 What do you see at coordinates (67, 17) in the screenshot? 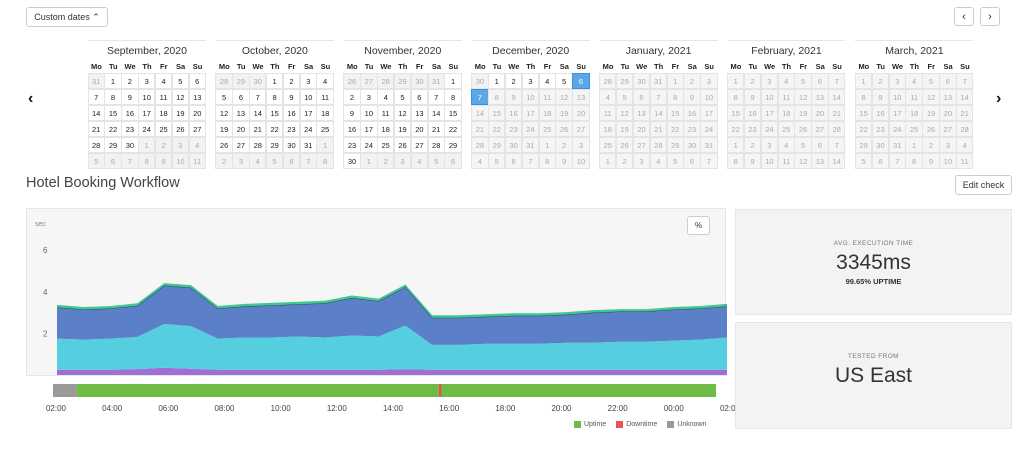
I see `custom-dates-button: Custom dates ⌃` at bounding box center [67, 17].